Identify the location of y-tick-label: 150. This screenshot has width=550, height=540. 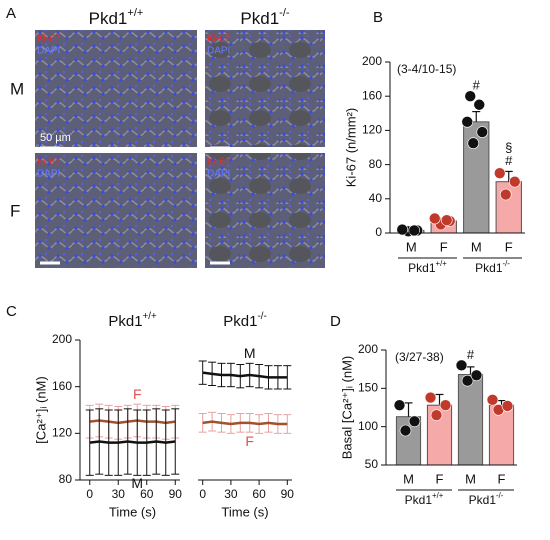
(368, 388).